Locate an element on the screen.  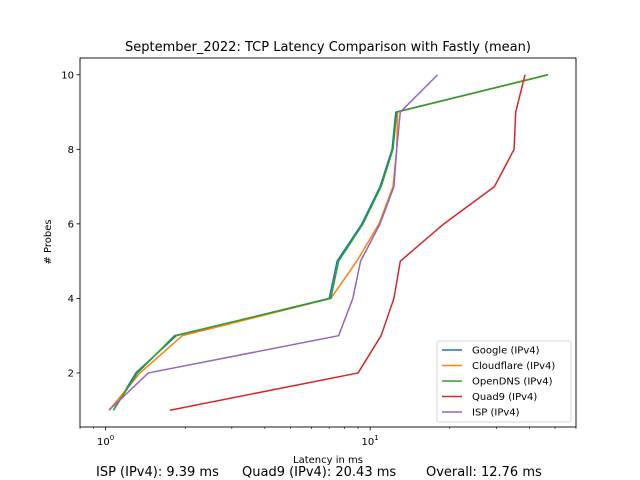
legend-label: Google (IPv4) is located at coordinates (506, 351).